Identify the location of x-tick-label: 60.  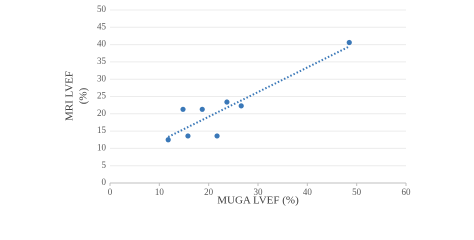
(407, 192).